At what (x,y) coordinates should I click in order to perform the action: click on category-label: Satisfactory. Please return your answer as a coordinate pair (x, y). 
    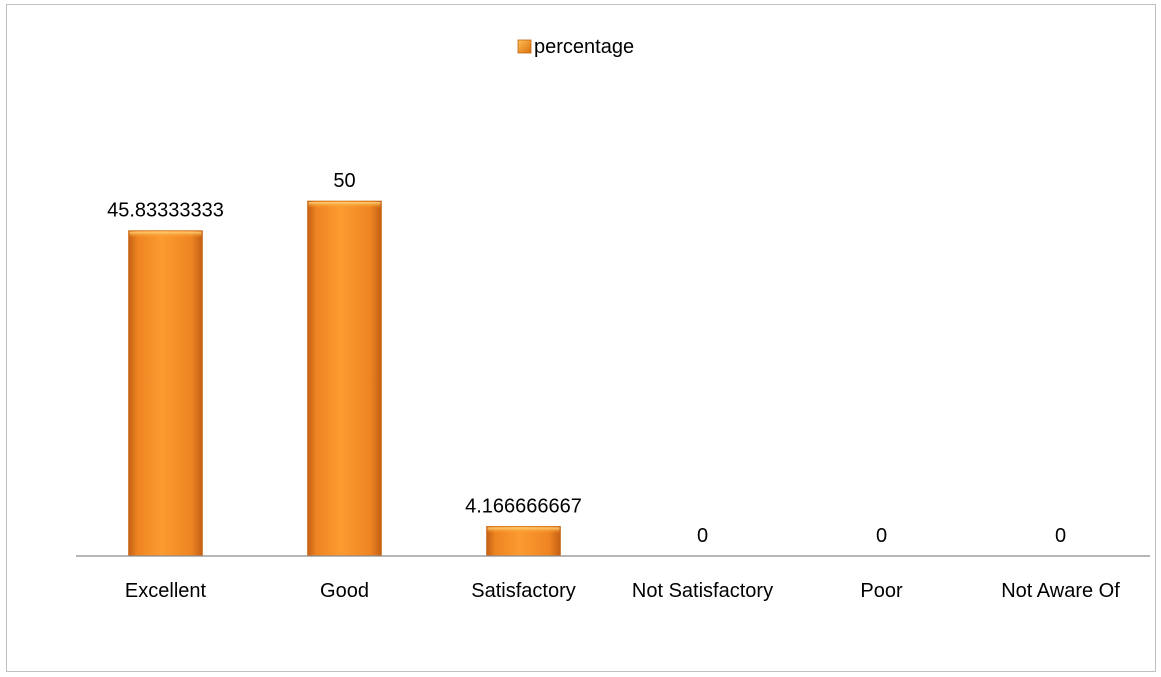
    Looking at the image, I should click on (523, 591).